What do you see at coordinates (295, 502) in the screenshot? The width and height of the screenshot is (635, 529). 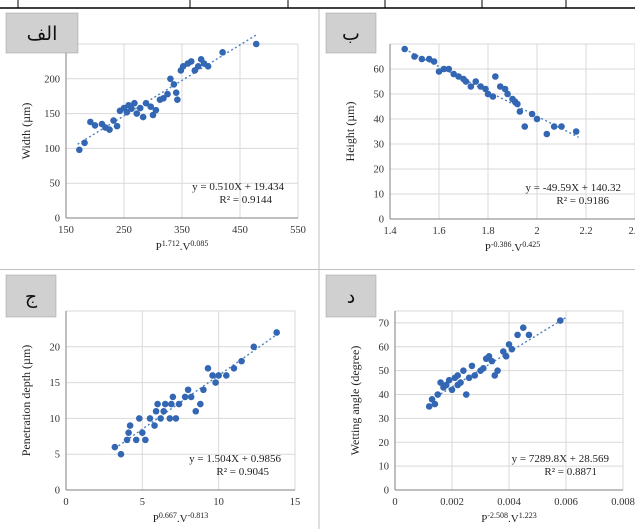 I see `x-tick-label: 15` at bounding box center [295, 502].